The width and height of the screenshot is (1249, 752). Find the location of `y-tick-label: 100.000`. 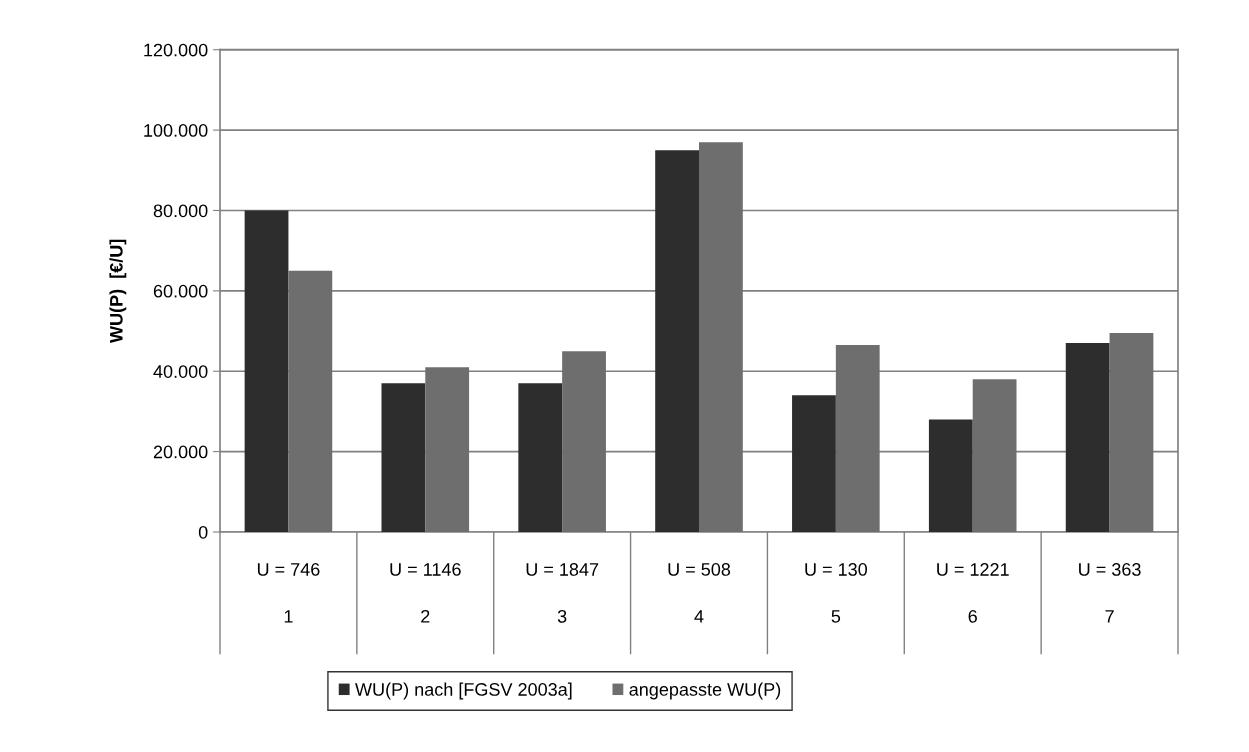

y-tick-label: 100.000 is located at coordinates (176, 130).